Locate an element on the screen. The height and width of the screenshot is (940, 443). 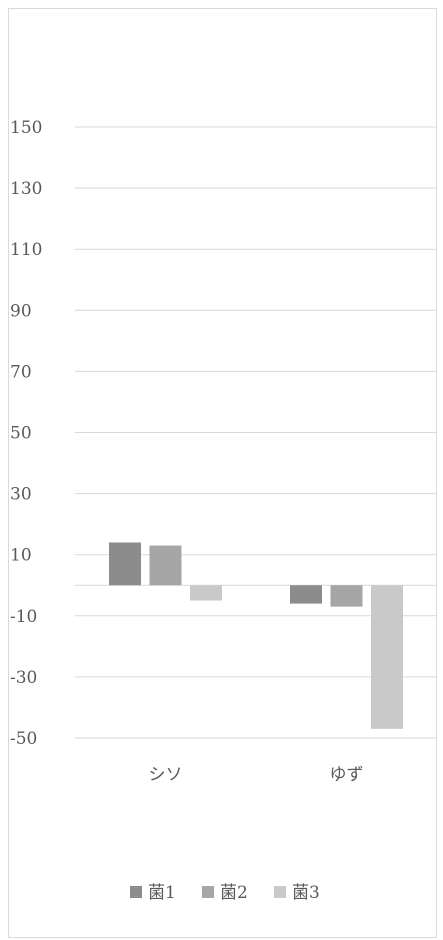
bar-菌1-シソ is located at coordinates (125, 564).